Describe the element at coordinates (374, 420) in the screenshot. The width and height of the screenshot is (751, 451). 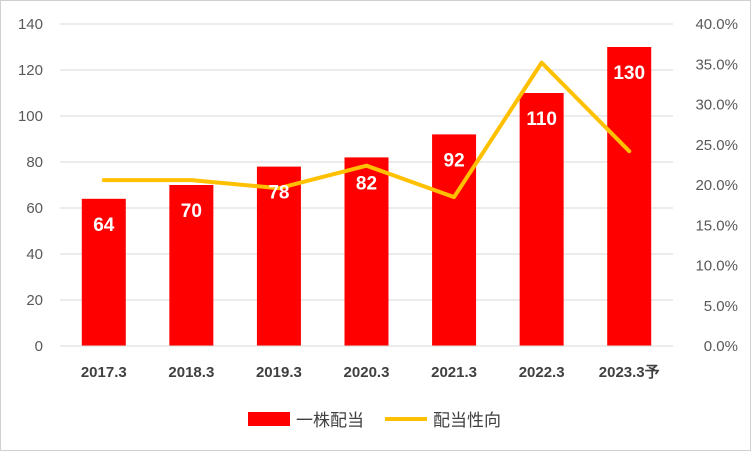
I see `legend: 一株配当 配当性向` at that location.